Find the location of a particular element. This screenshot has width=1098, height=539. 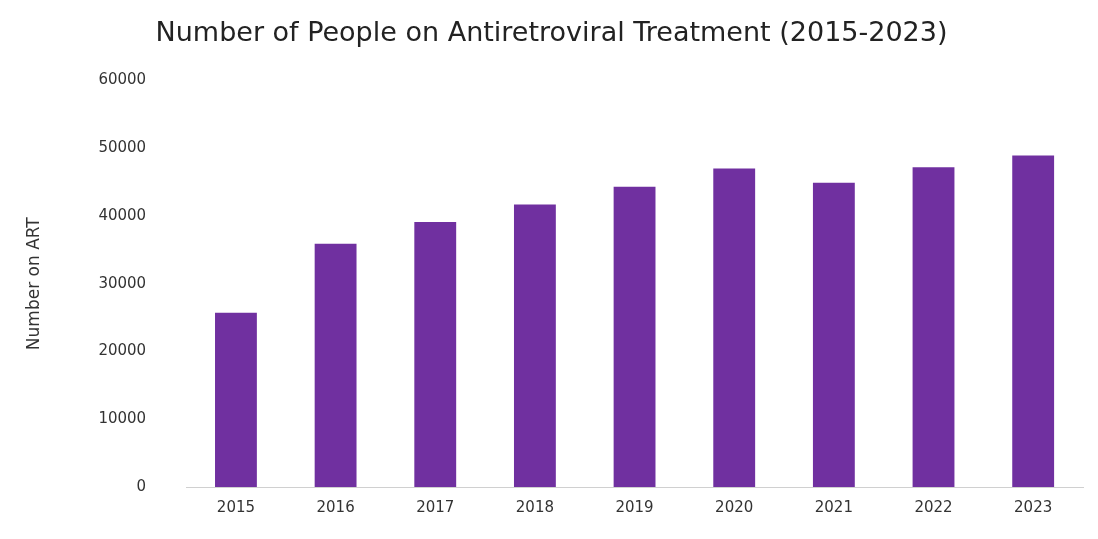

y-tick-label: 40000 is located at coordinates (122, 214).